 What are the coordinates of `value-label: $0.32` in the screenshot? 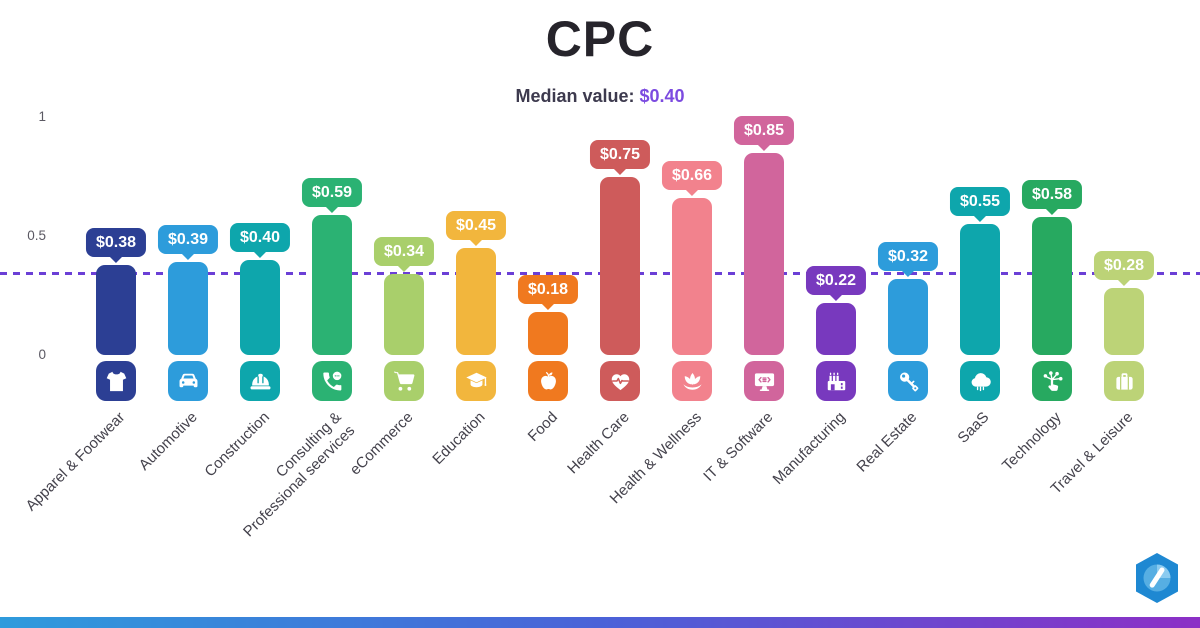 It's located at (908, 256).